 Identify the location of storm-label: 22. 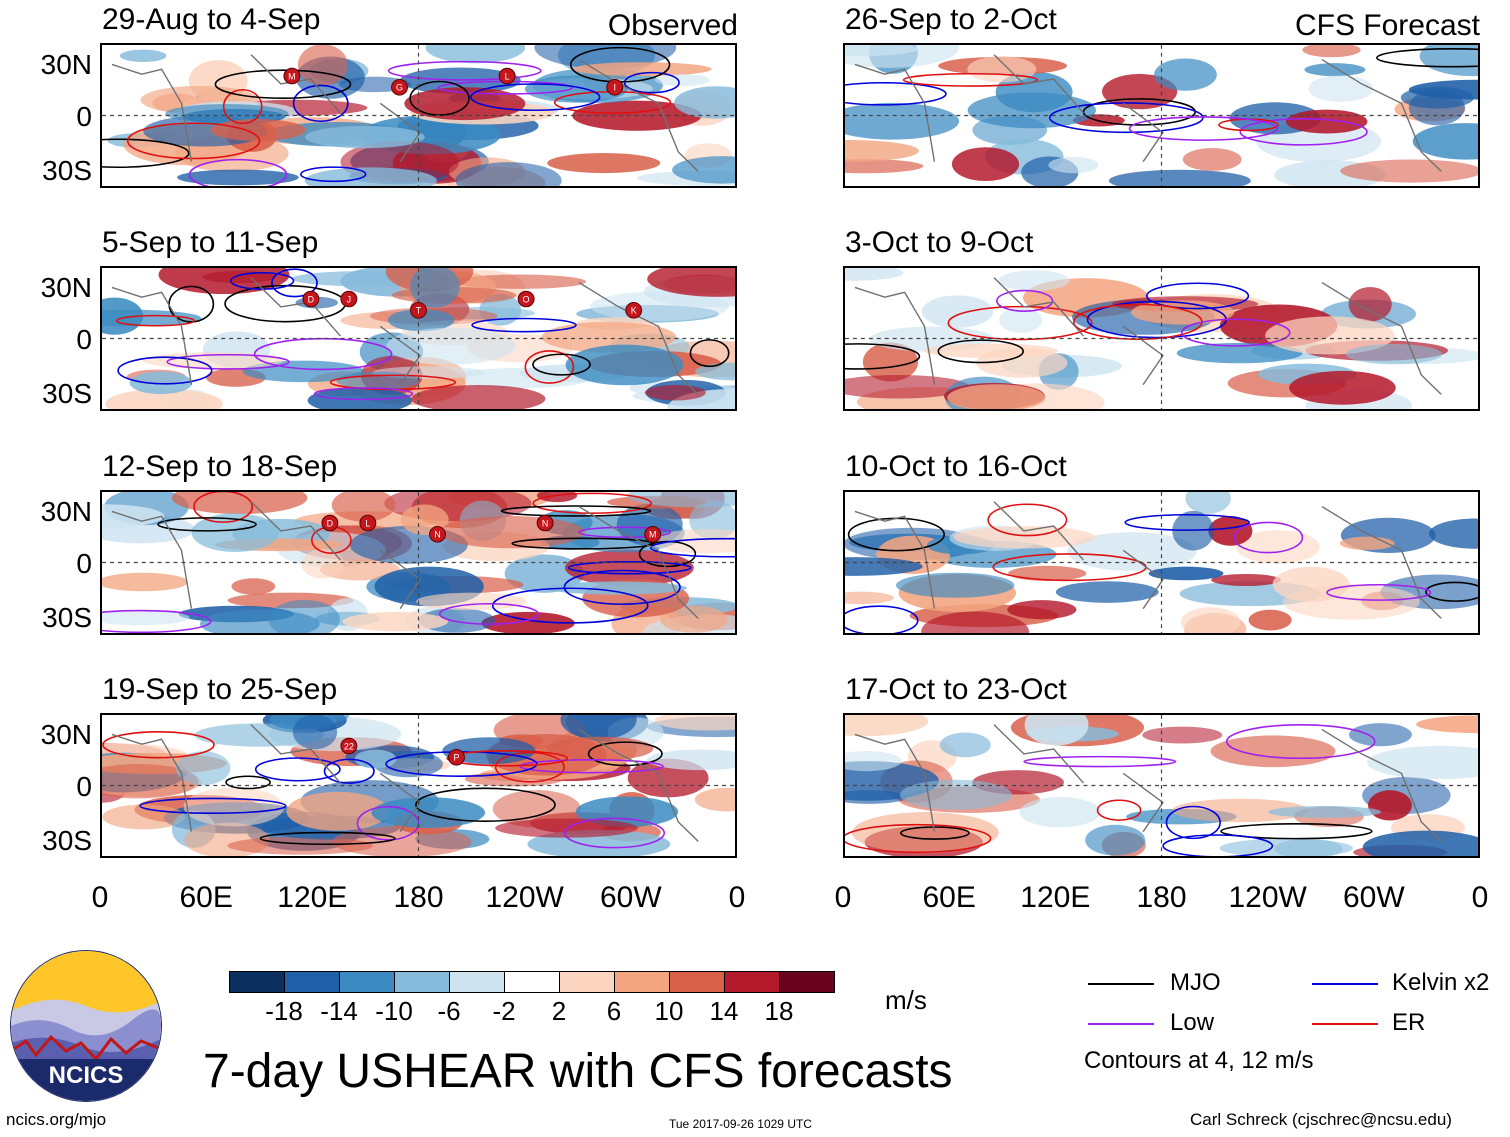
(349, 747).